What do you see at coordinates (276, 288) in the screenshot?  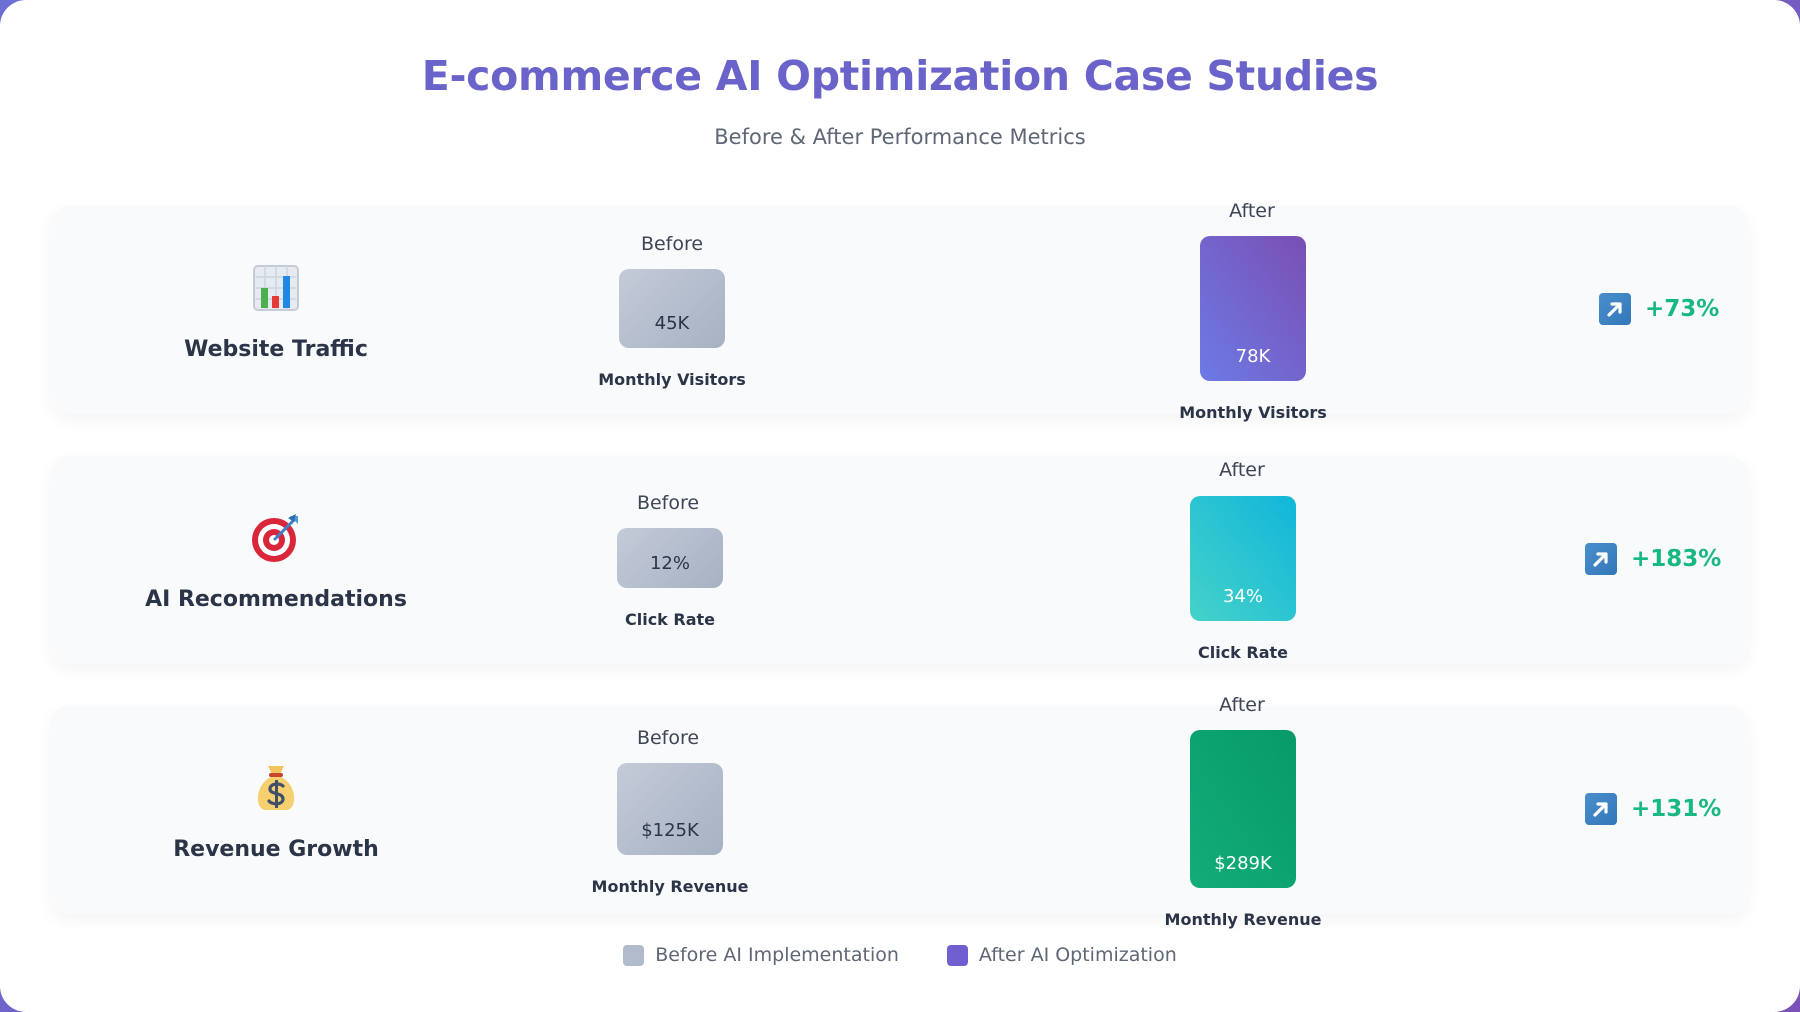 I see `bar-chart-icon` at bounding box center [276, 288].